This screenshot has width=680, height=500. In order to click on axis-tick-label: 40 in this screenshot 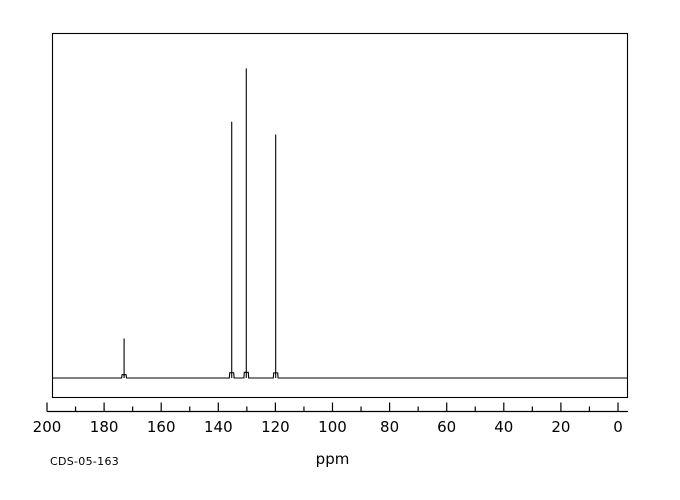, I will do `click(504, 426)`.